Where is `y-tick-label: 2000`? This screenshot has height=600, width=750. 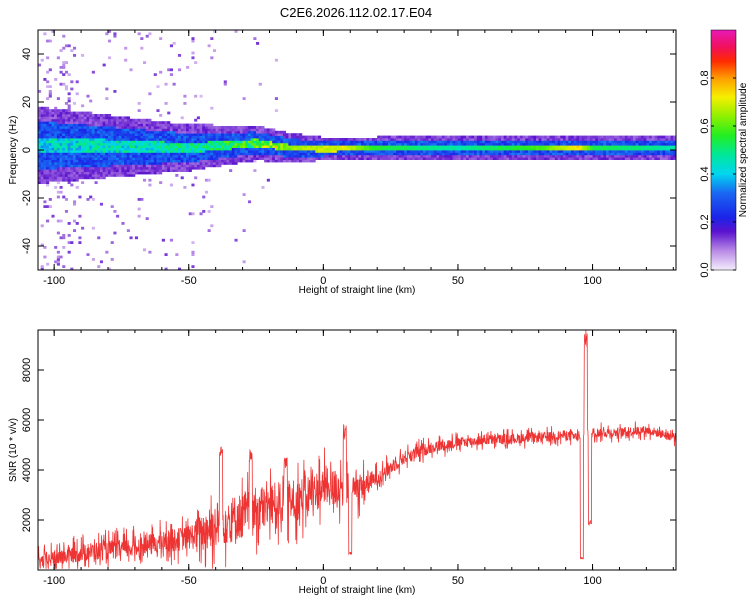
y-tick-label: 2000 is located at coordinates (27, 520).